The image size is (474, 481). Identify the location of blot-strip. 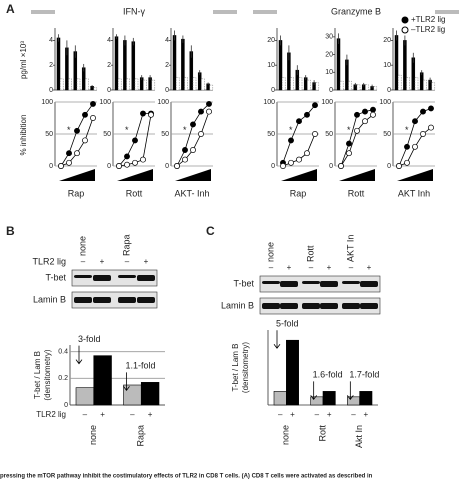
(114, 278).